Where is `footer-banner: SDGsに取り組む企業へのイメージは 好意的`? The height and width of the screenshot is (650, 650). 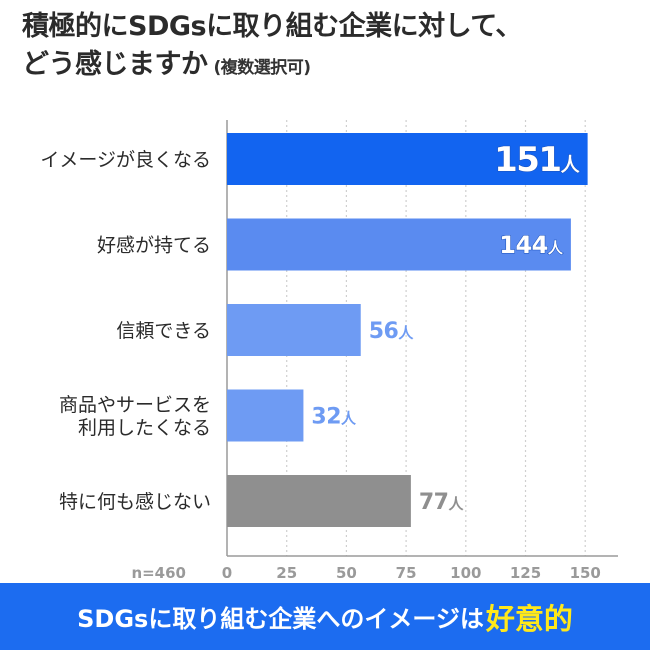
footer-banner: SDGsに取り組む企業へのイメージは 好意的 is located at coordinates (325, 616).